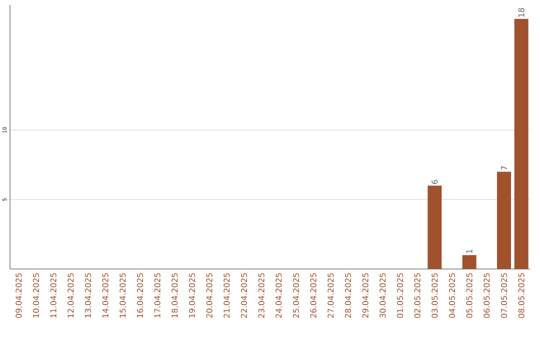  I want to click on x-tick-label: 30.04.2025, so click(383, 295).